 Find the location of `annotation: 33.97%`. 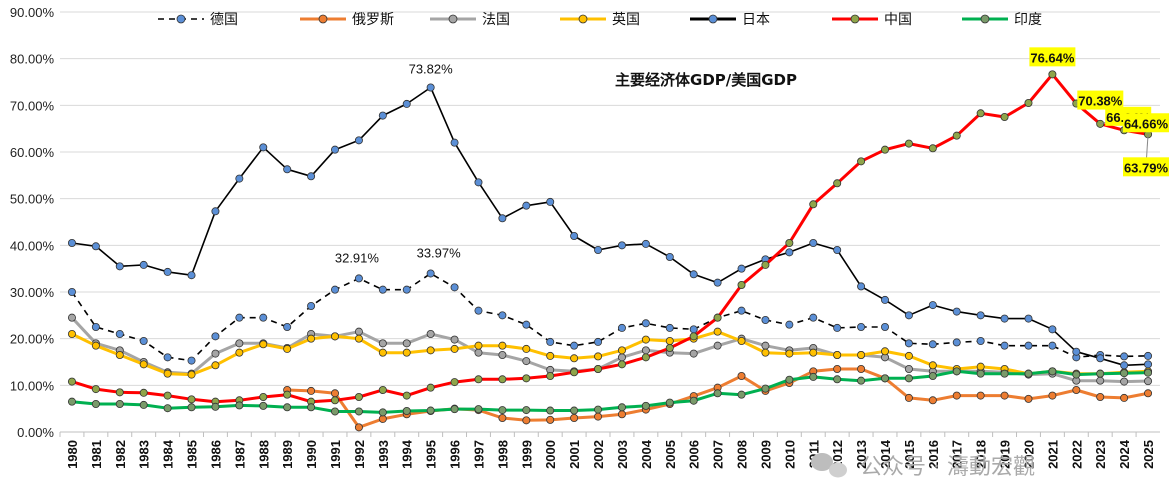

annotation: 33.97% is located at coordinates (439, 252).